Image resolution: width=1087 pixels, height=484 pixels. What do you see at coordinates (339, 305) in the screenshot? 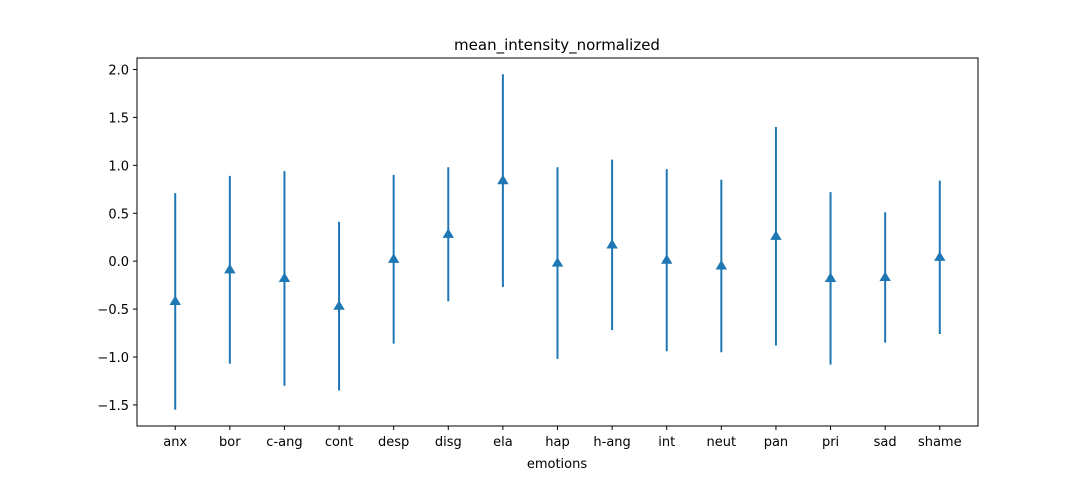
I see `mean-marker-cont` at bounding box center [339, 305].